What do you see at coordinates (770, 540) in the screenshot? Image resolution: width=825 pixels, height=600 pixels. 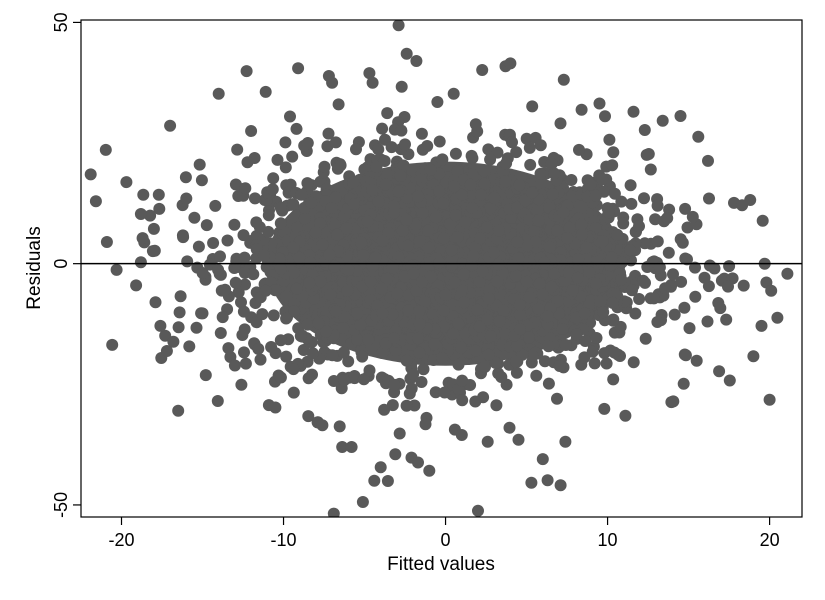 I see `x-tick-label: 20` at bounding box center [770, 540].